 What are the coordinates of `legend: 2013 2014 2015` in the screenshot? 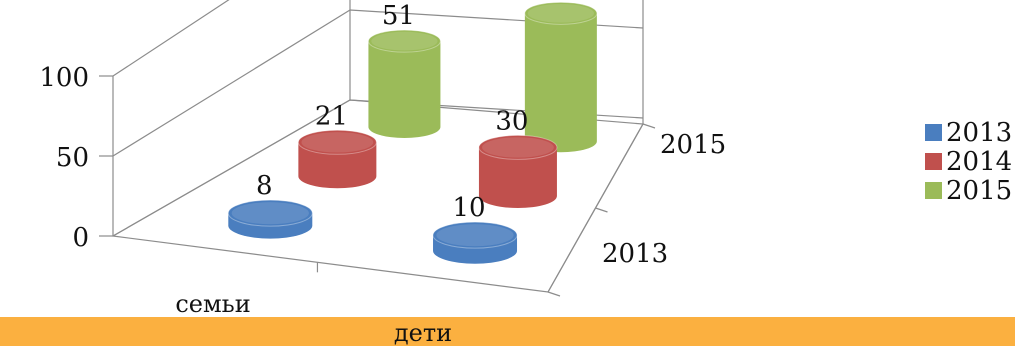 It's located at (969, 161).